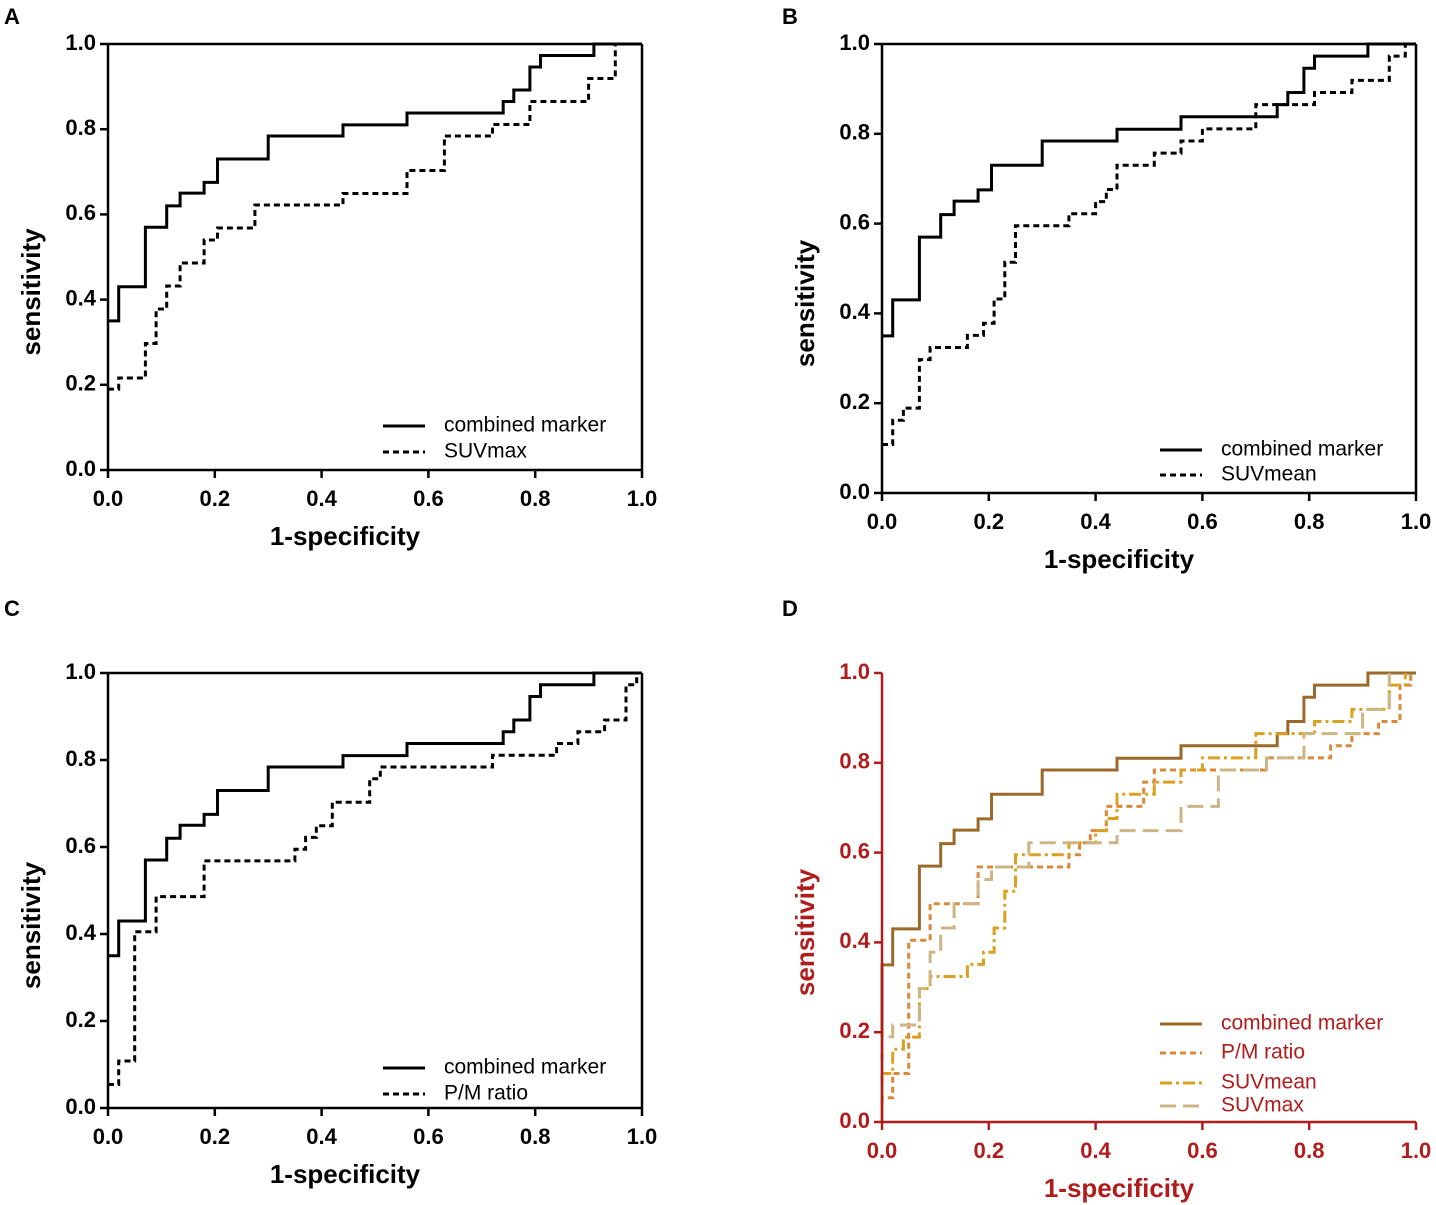 This screenshot has width=1436, height=1205. What do you see at coordinates (12, 608) in the screenshot?
I see `panel-label: C` at bounding box center [12, 608].